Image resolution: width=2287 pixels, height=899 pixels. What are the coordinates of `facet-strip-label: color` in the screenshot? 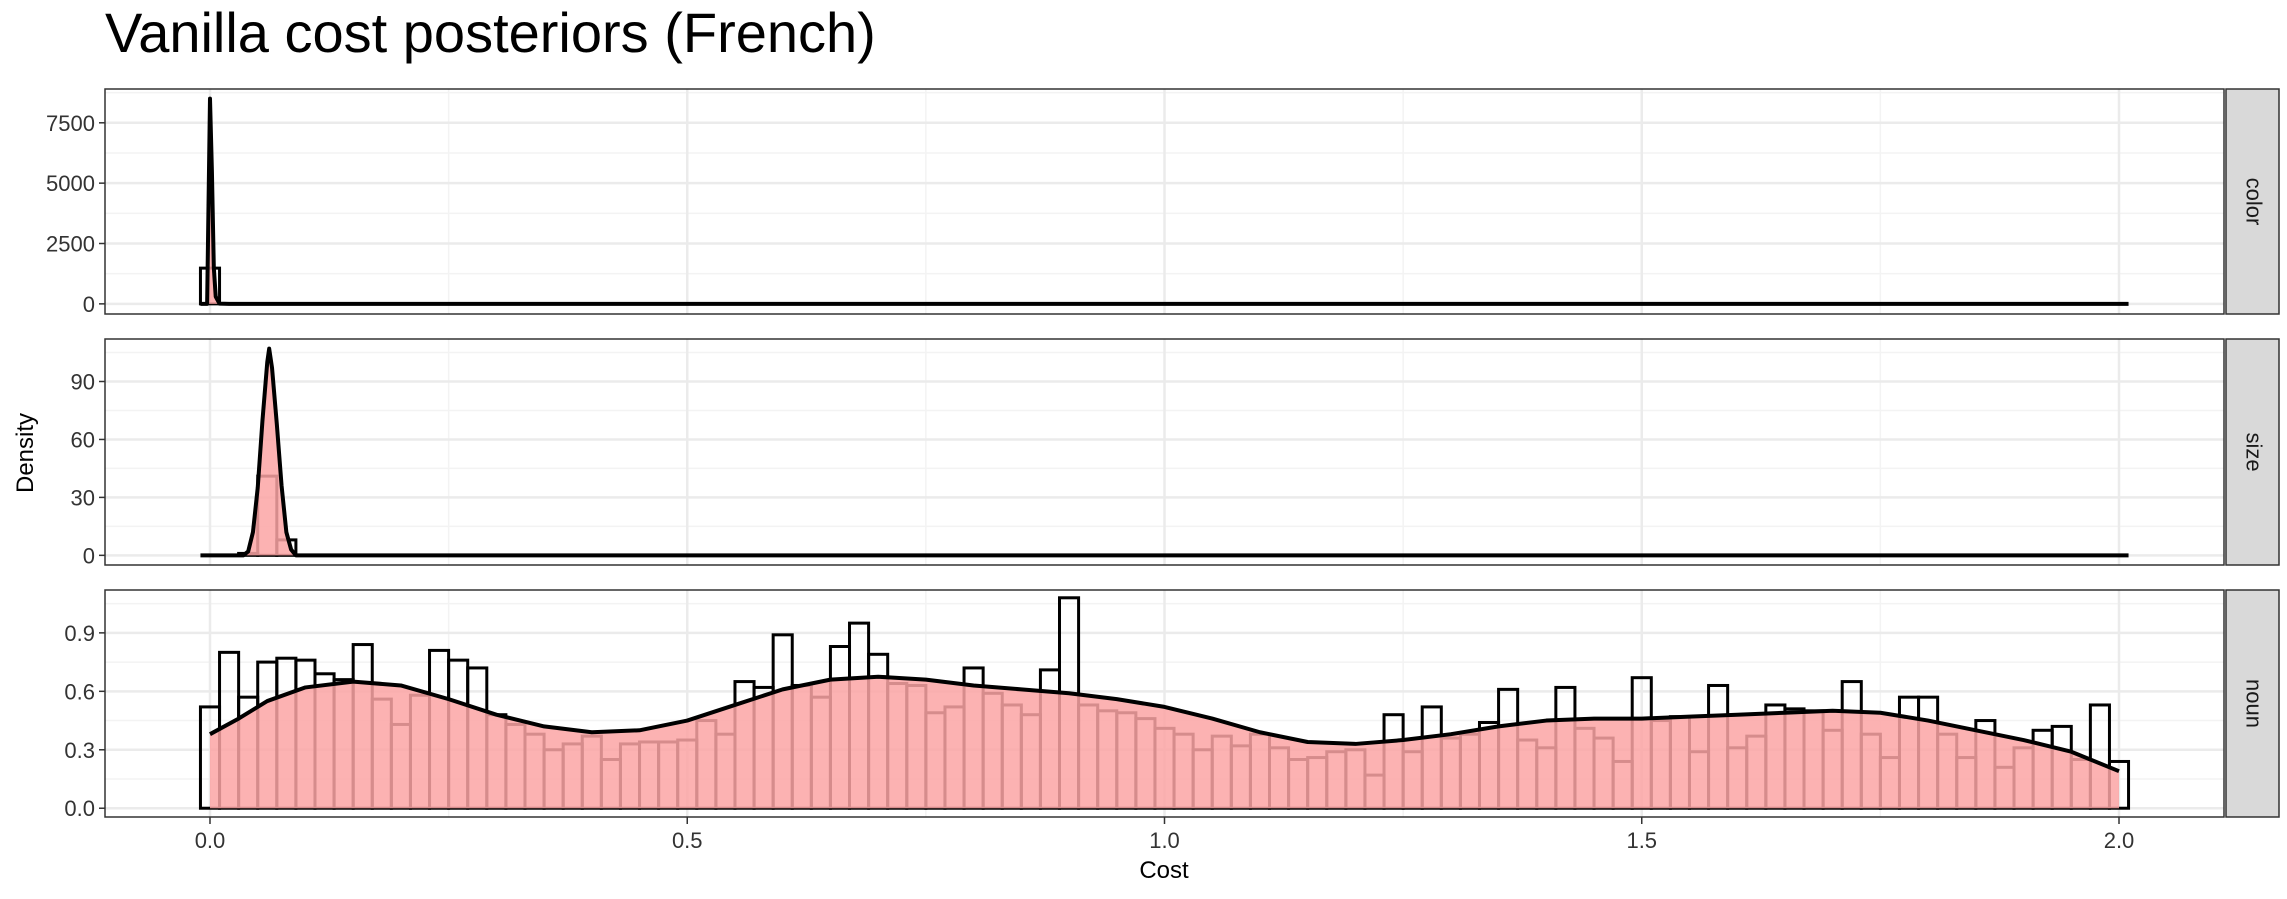 It's located at (2254, 202).